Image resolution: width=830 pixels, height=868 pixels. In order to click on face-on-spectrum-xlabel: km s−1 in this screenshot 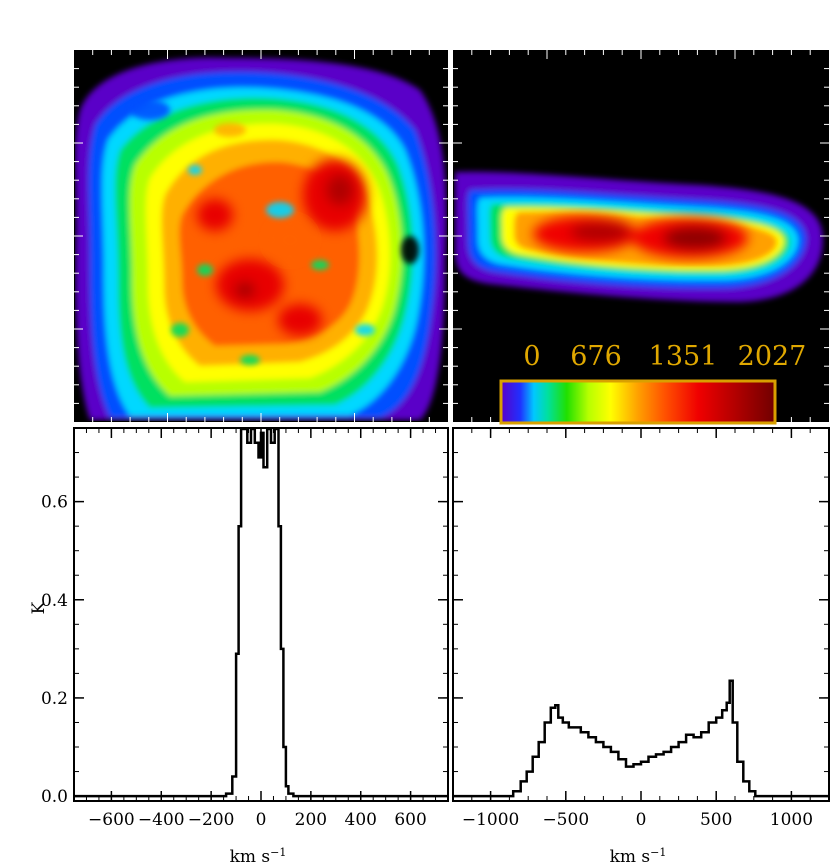, I will do `click(258, 856)`.